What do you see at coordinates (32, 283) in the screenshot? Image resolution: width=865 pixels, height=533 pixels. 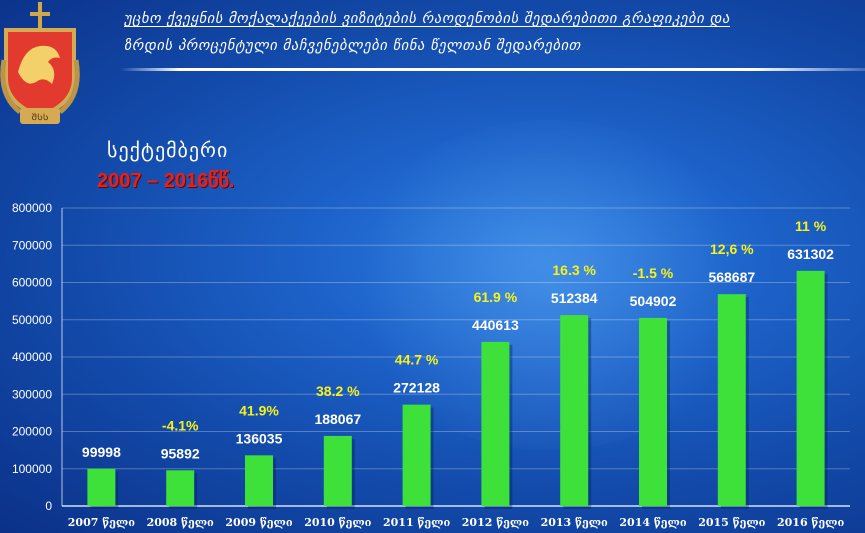 I see `y-tick-label: 600000` at bounding box center [32, 283].